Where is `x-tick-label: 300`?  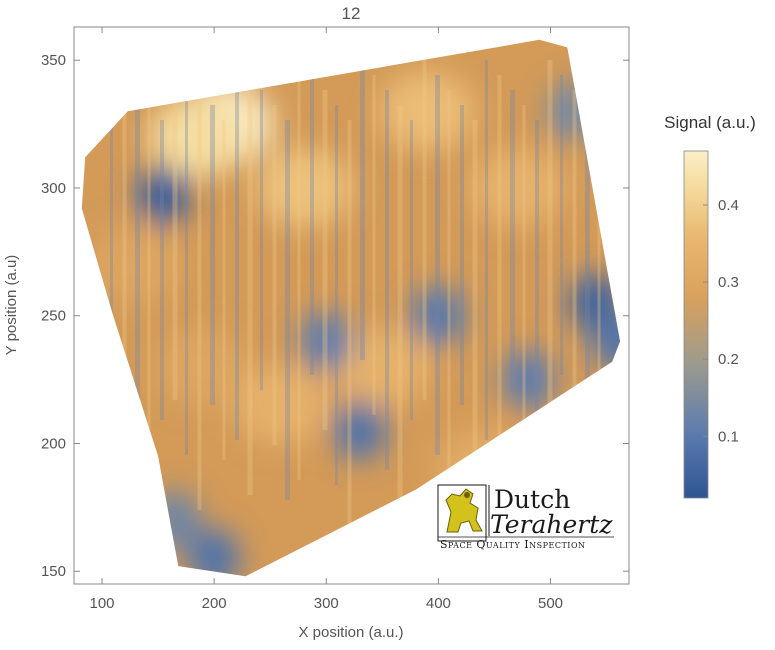
x-tick-label: 300 is located at coordinates (326, 603).